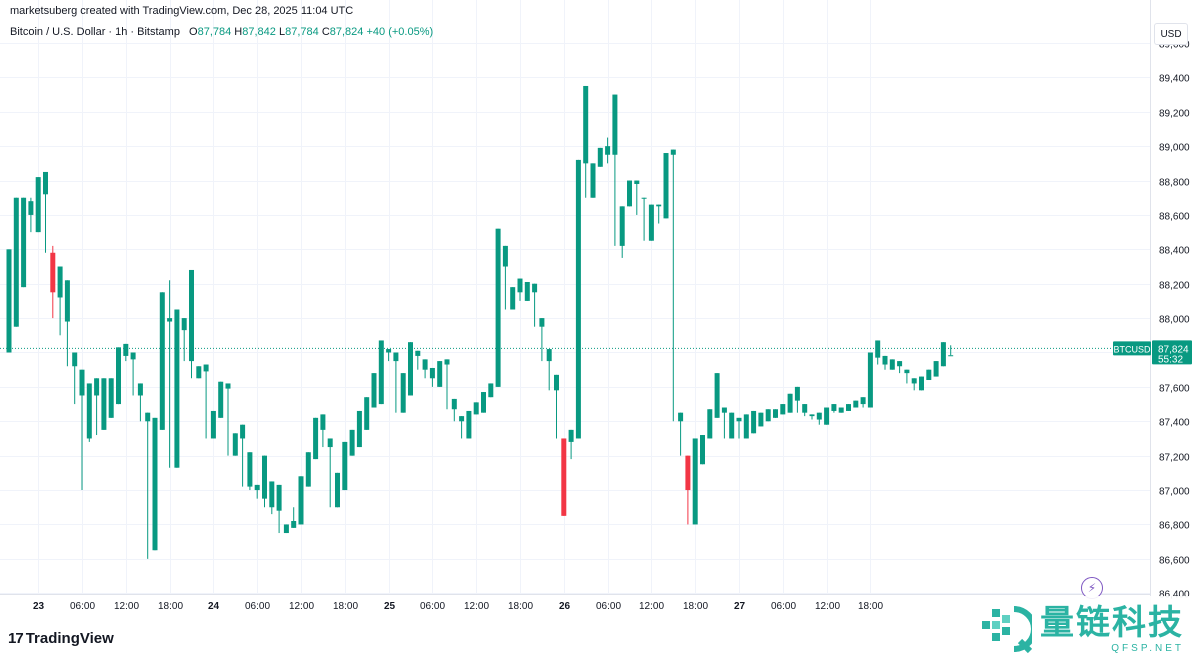 The image size is (1200, 662). What do you see at coordinates (740, 606) in the screenshot?
I see `time-tick-label: 27` at bounding box center [740, 606].